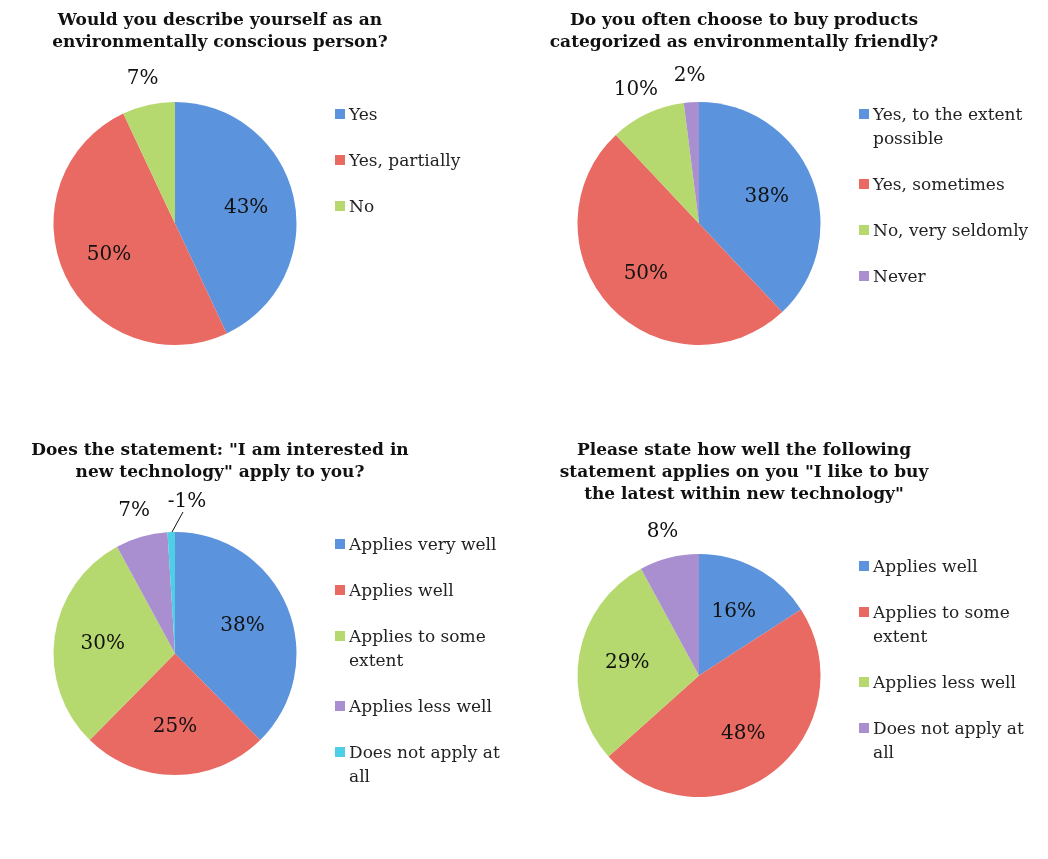 This screenshot has width=1048, height=859. Describe the element at coordinates (951, 230) in the screenshot. I see `legend-label: No, very seldomly` at that location.